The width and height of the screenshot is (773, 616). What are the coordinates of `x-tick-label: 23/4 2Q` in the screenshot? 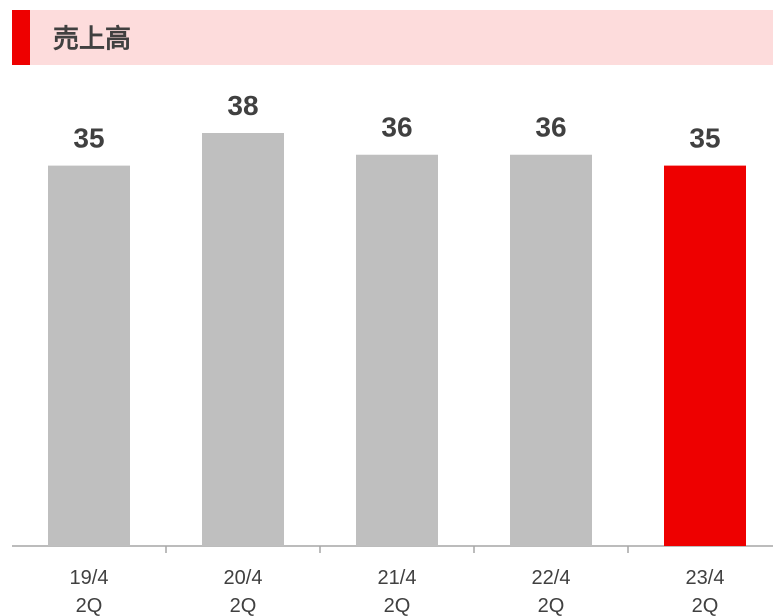 It's located at (705, 591).